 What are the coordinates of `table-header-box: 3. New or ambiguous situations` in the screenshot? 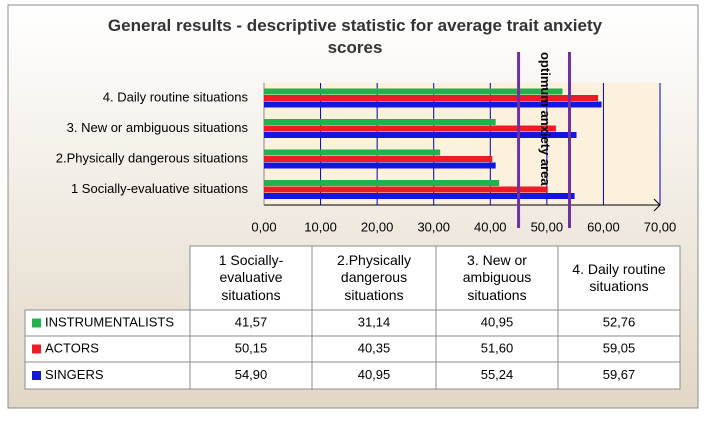 It's located at (497, 277).